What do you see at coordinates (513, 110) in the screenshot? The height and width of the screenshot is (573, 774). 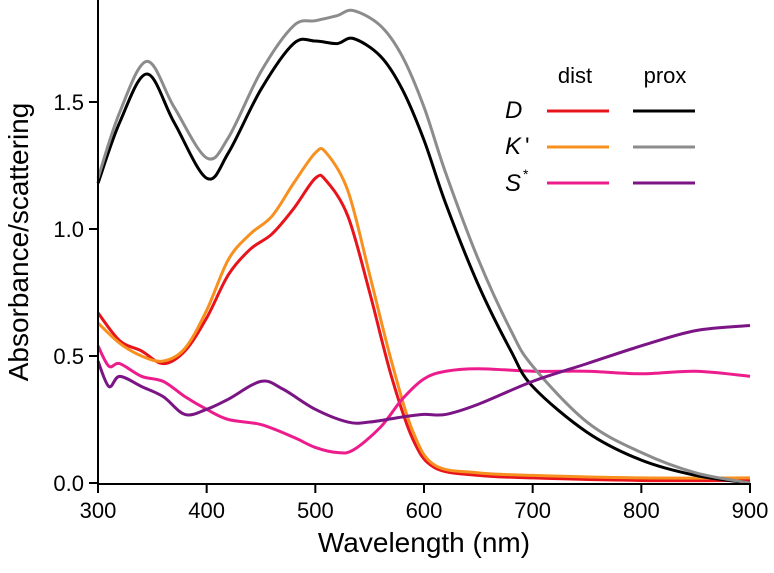 I see `legend-label-d: D` at bounding box center [513, 110].